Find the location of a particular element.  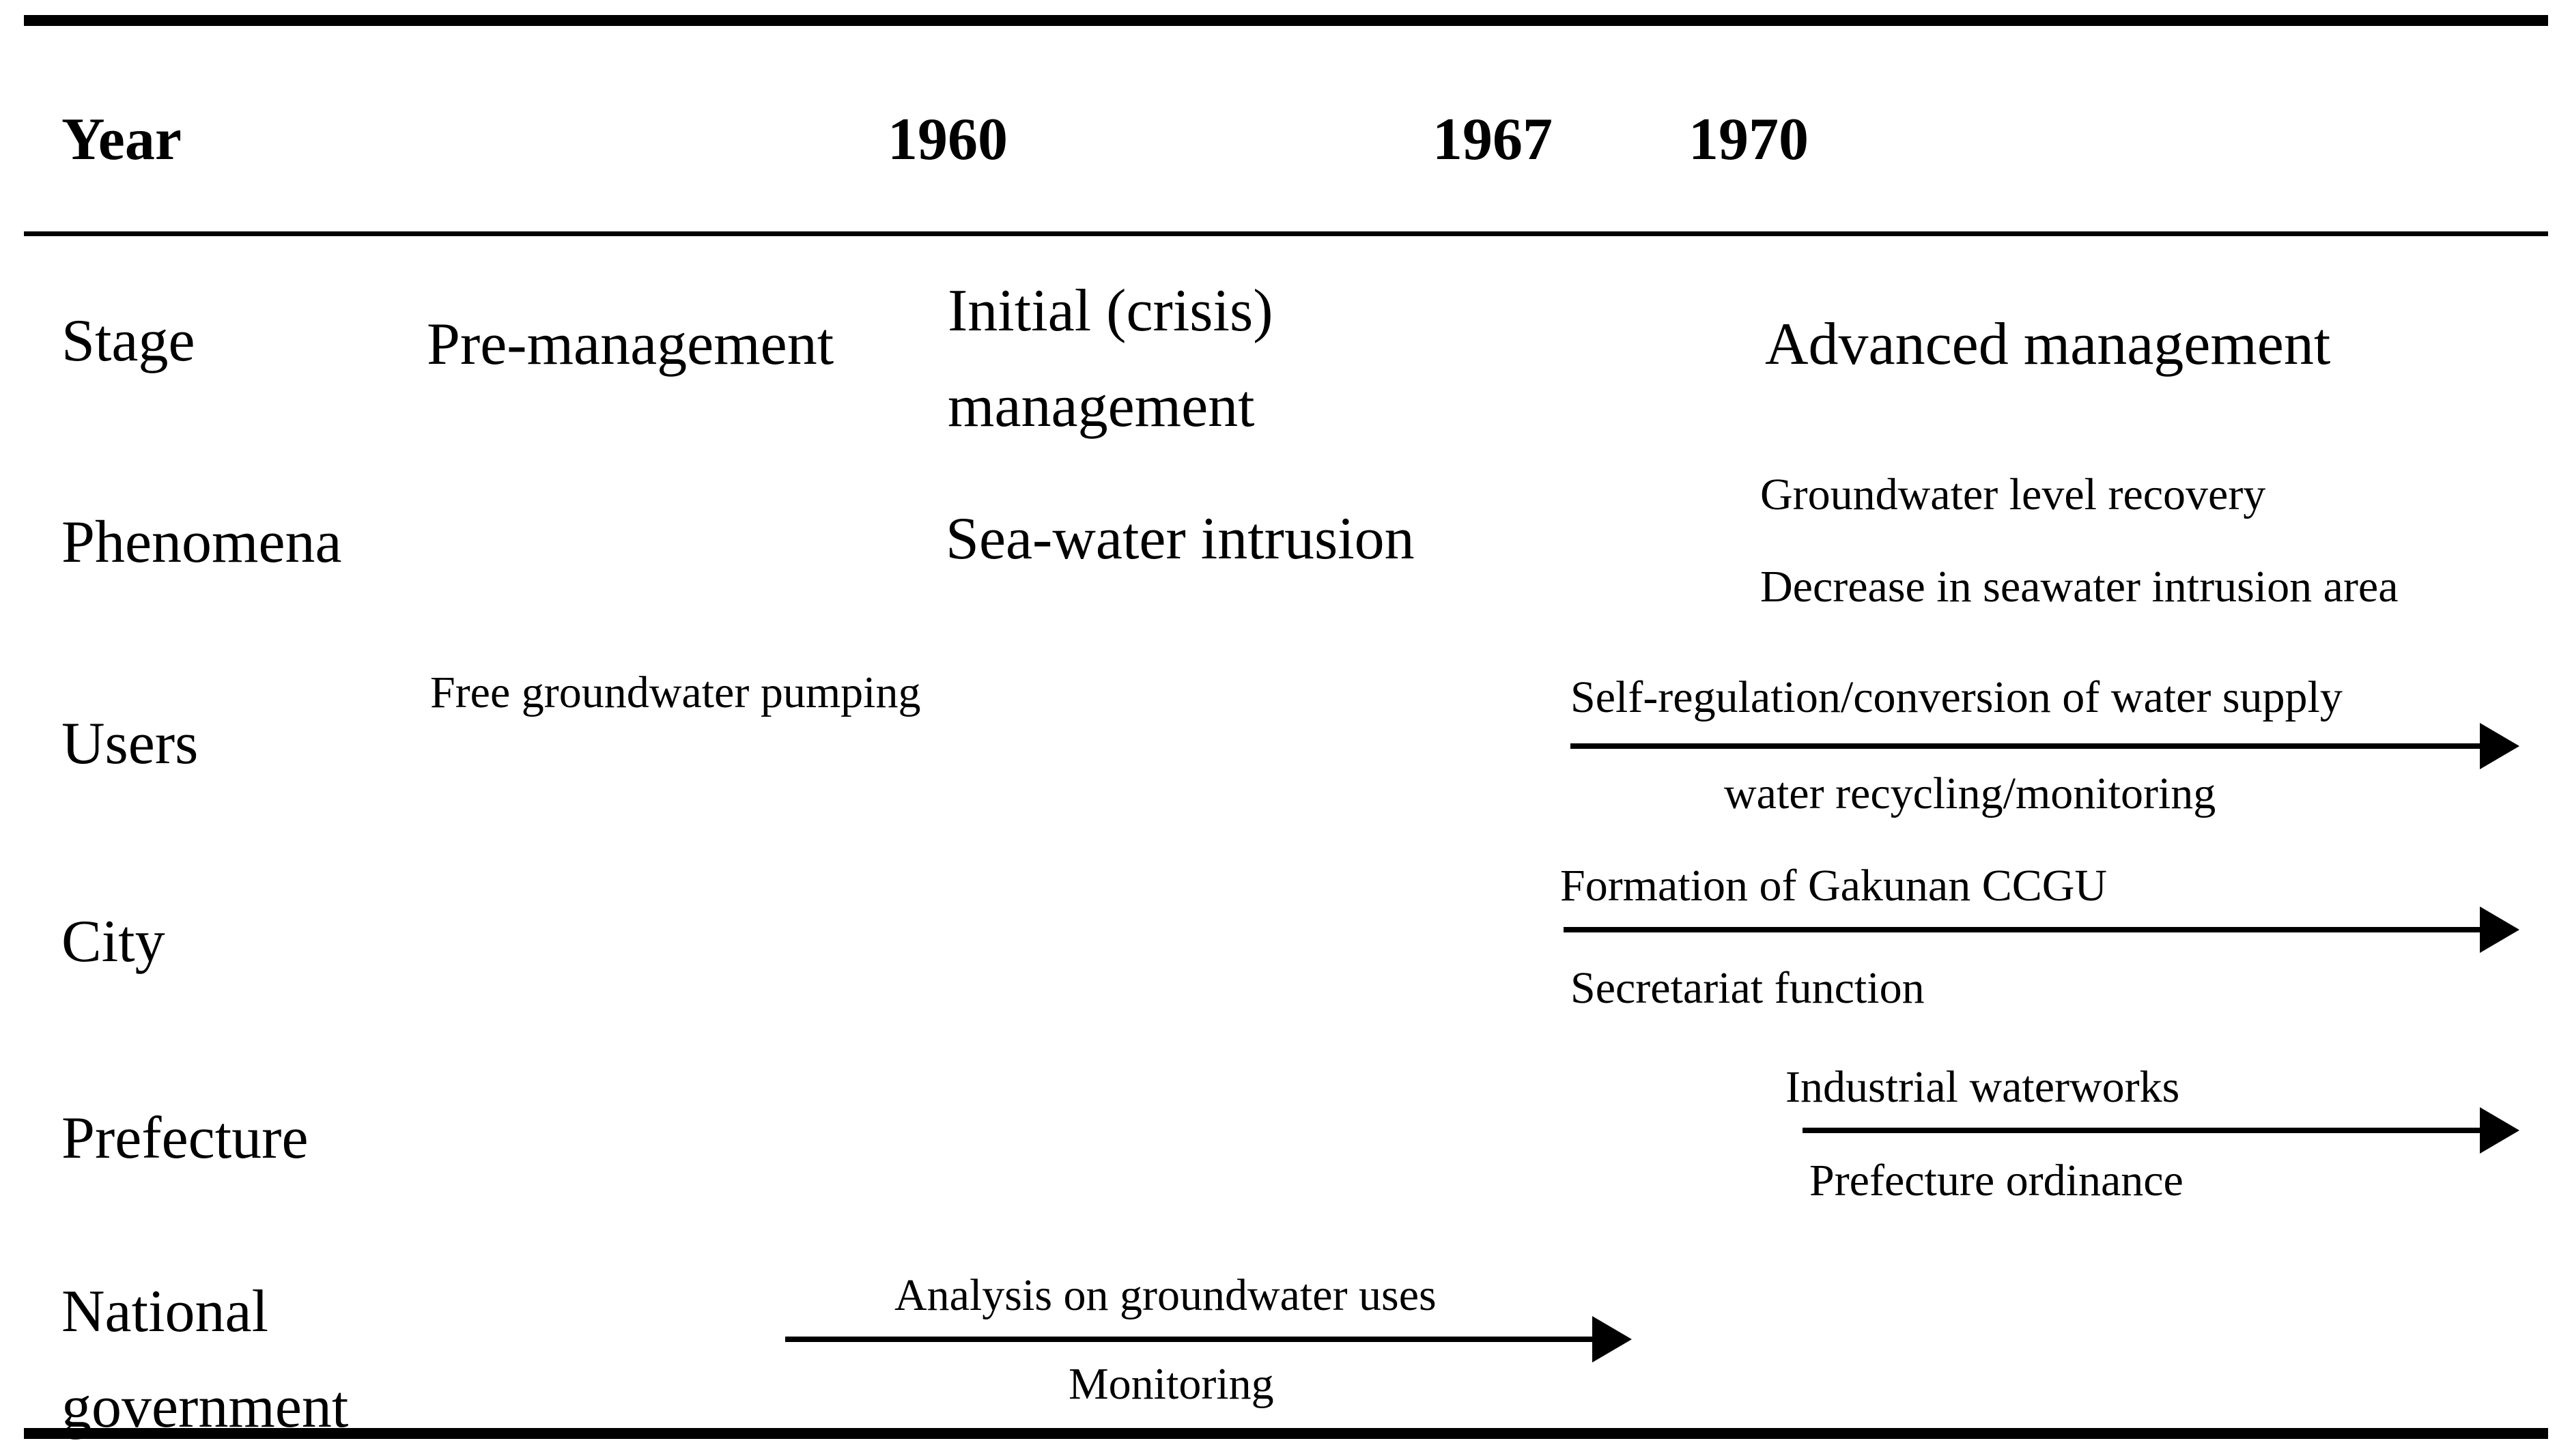

national-arrow-head is located at coordinates (1612, 1339).